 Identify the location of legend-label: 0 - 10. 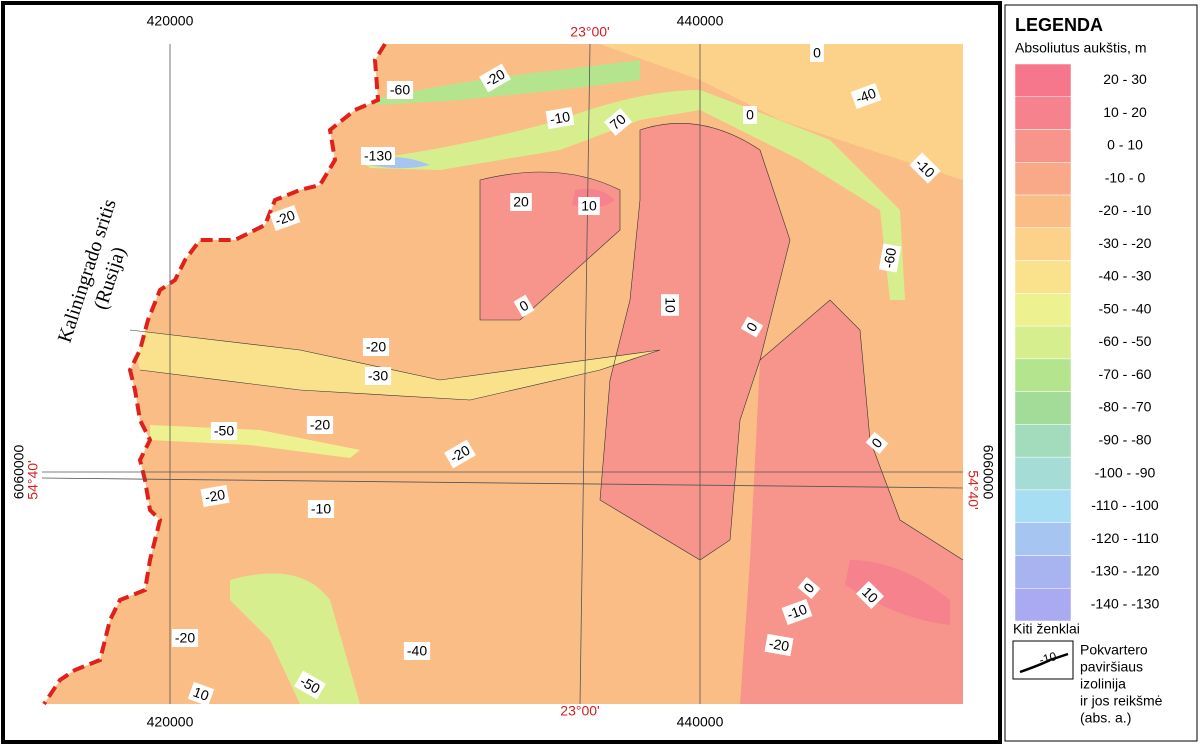
(1125, 145).